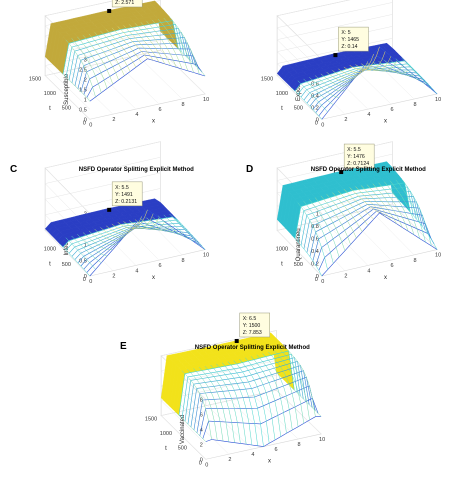 Image resolution: width=474 pixels, height=479 pixels. I want to click on datatip-z: Z: 0.2131, so click(126, 202).